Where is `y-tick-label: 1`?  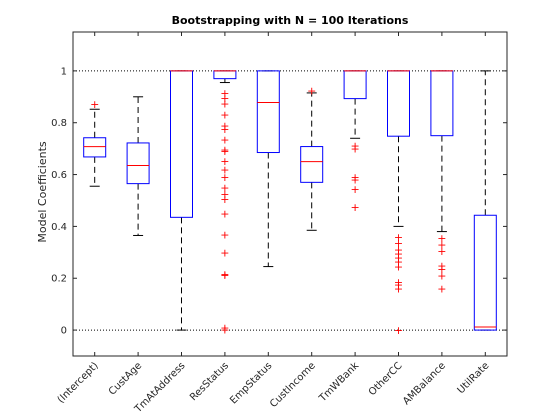 y-tick-label: 1 is located at coordinates (64, 71).